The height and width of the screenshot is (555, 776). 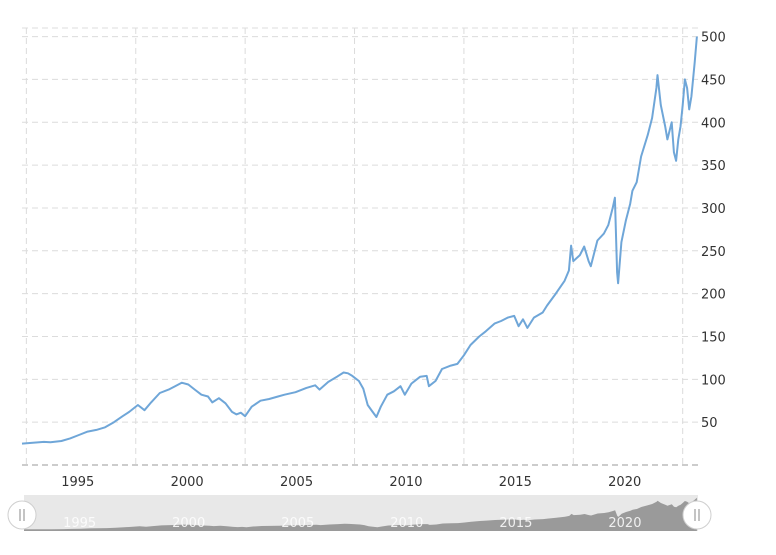 What do you see at coordinates (713, 123) in the screenshot?
I see `y-tick-label-400: 400` at bounding box center [713, 123].